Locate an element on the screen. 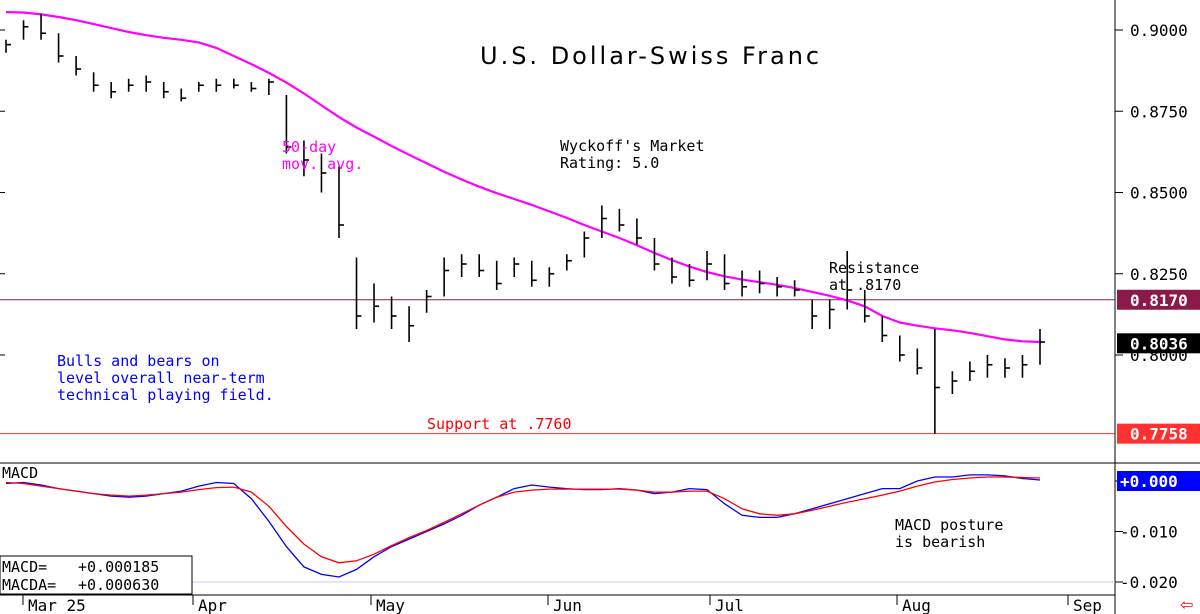 The height and width of the screenshot is (614, 1200). price-tick-label: 0.8750 is located at coordinates (1159, 111).